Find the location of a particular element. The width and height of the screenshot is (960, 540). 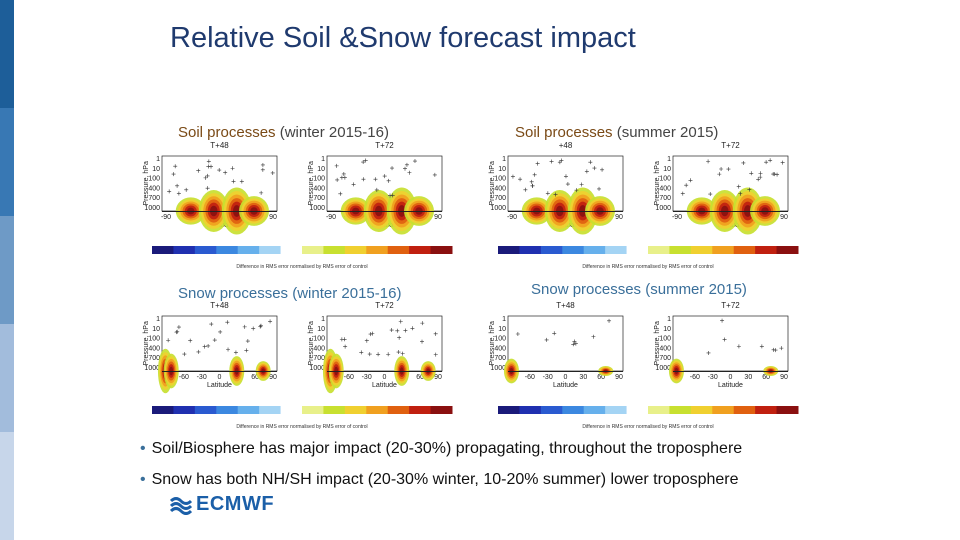

x-tick-label: -60 is located at coordinates (530, 377).